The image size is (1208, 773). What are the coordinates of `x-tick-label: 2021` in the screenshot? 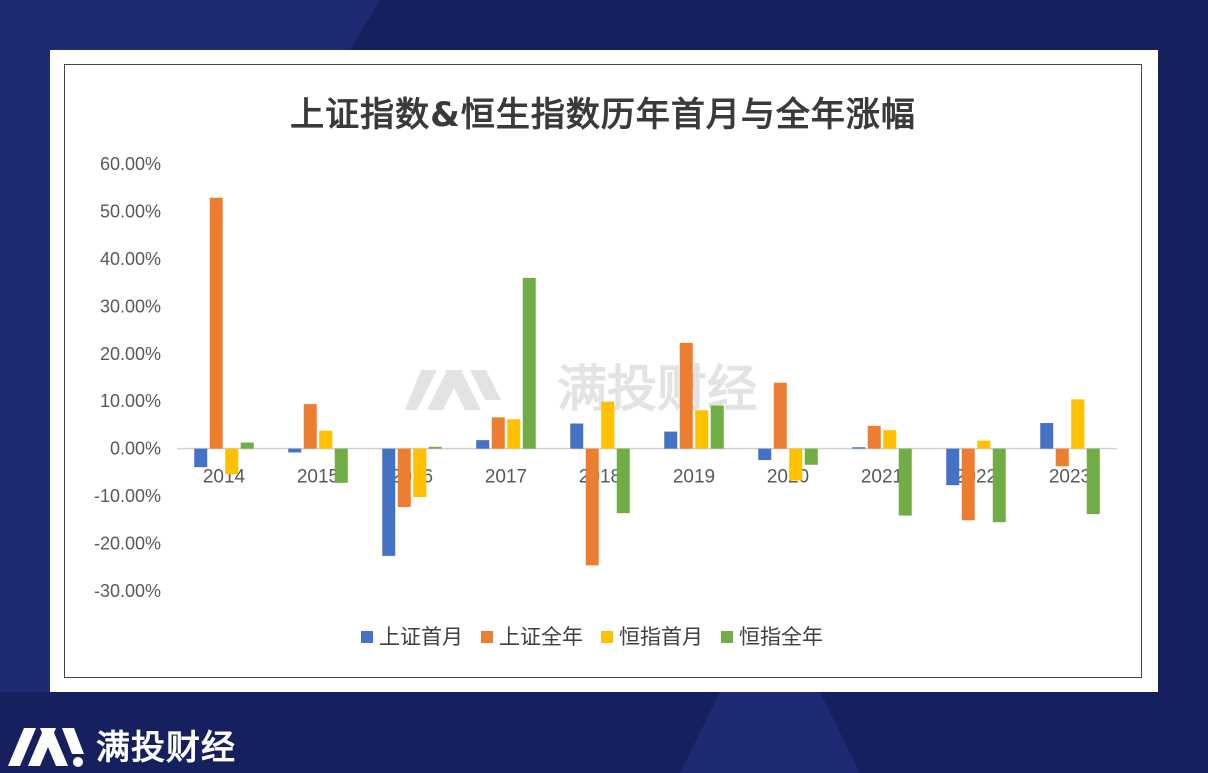 It's located at (882, 477).